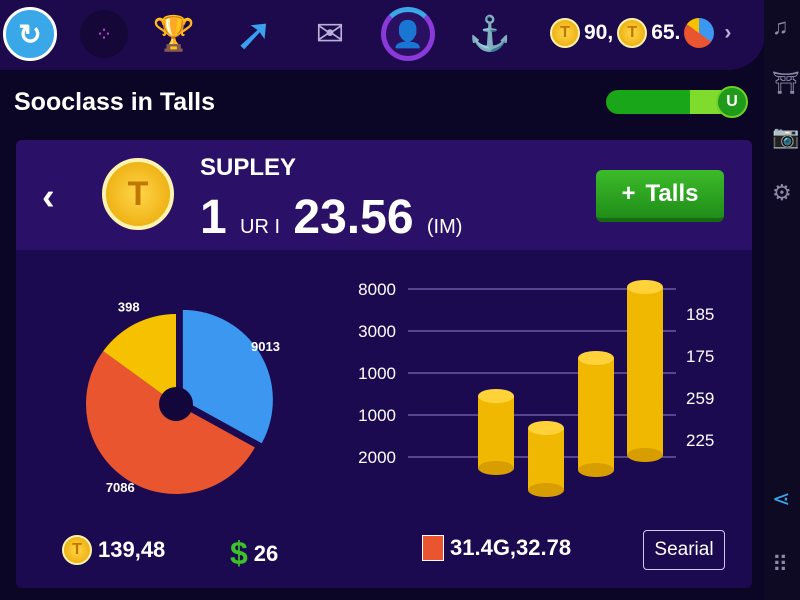 The width and height of the screenshot is (800, 600). I want to click on add-button-label: Talls, so click(672, 193).